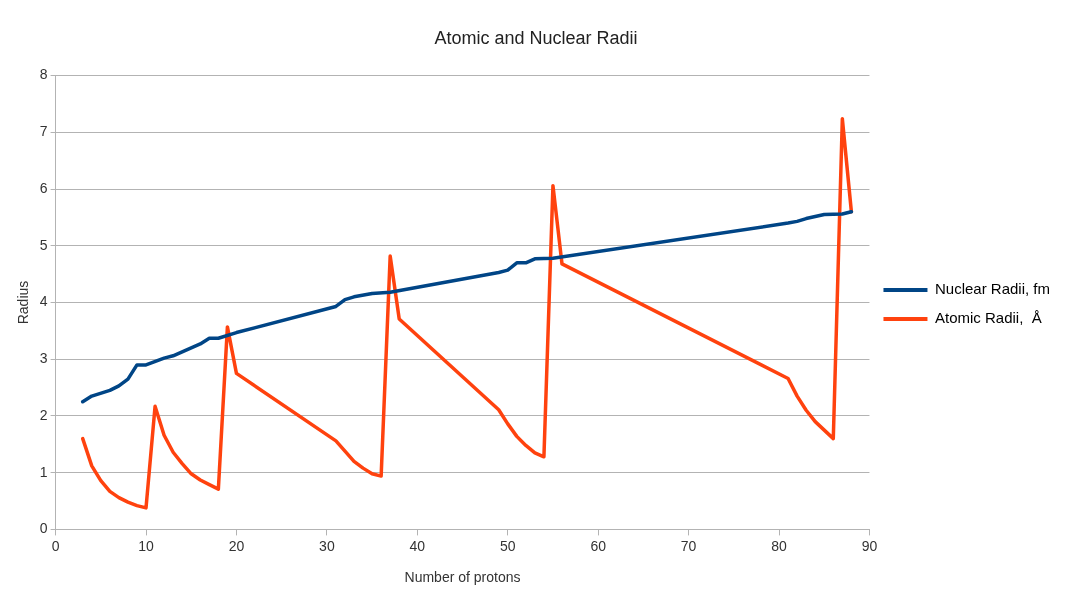 The width and height of the screenshot is (1078, 605). Describe the element at coordinates (462, 577) in the screenshot. I see `x-axis-title: Number of protons` at that location.